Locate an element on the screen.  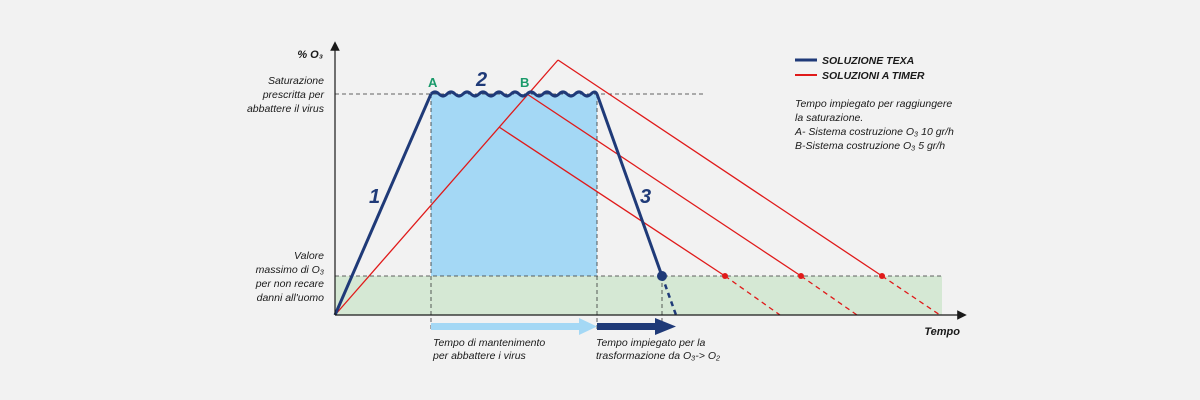
texa-rise-line is located at coordinates (383, 204).